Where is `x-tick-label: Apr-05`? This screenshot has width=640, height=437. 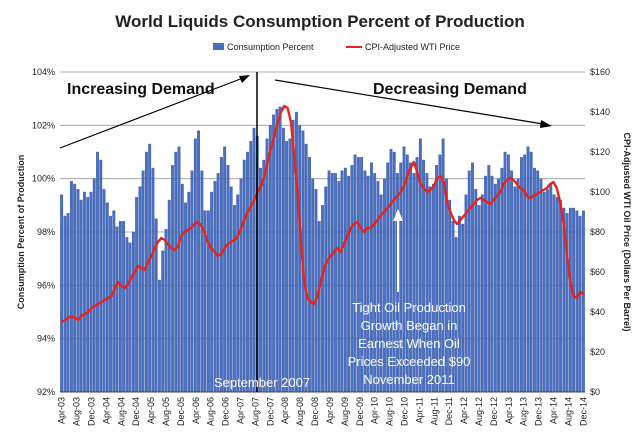 x-tick-label: Apr-05 is located at coordinates (151, 410).